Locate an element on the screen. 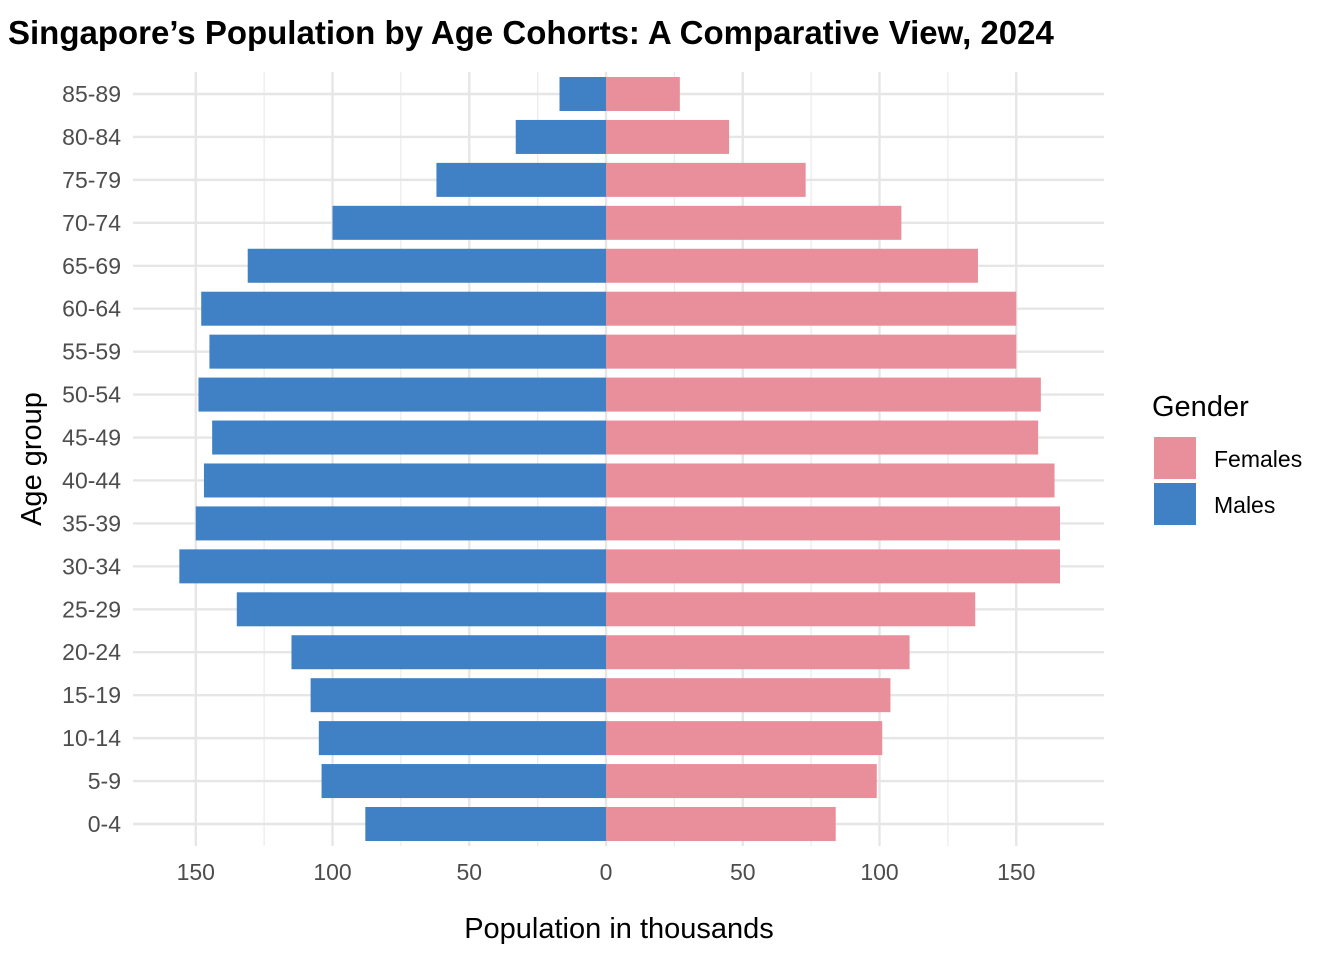  y-tick-label: 75-79 is located at coordinates (91, 180).